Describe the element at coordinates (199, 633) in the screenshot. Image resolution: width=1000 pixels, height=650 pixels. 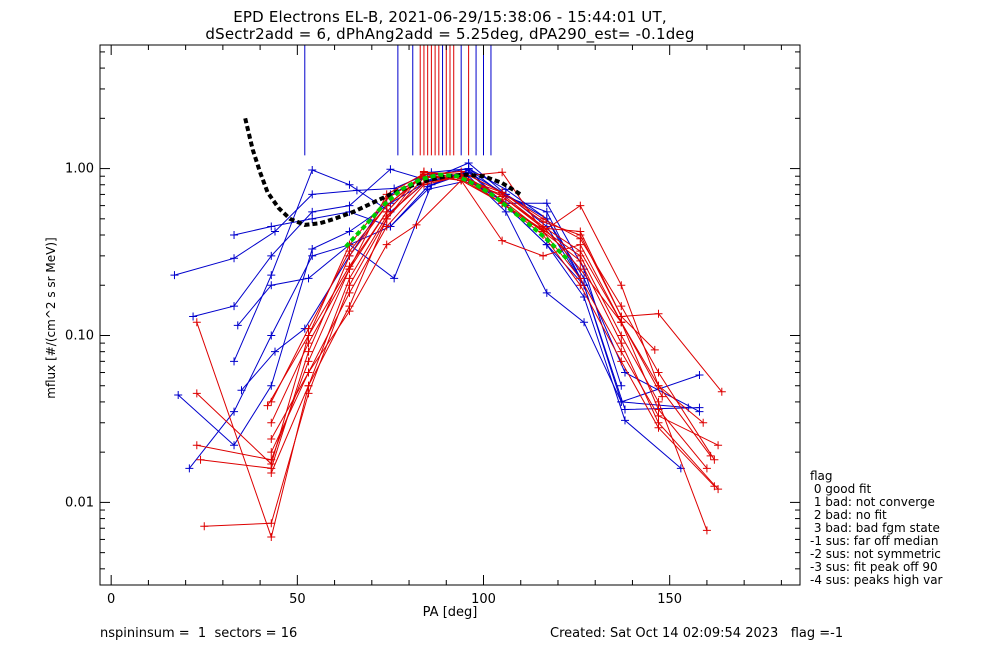
I see `footer-left: nspininsum = 1 sectors = 16` at that location.